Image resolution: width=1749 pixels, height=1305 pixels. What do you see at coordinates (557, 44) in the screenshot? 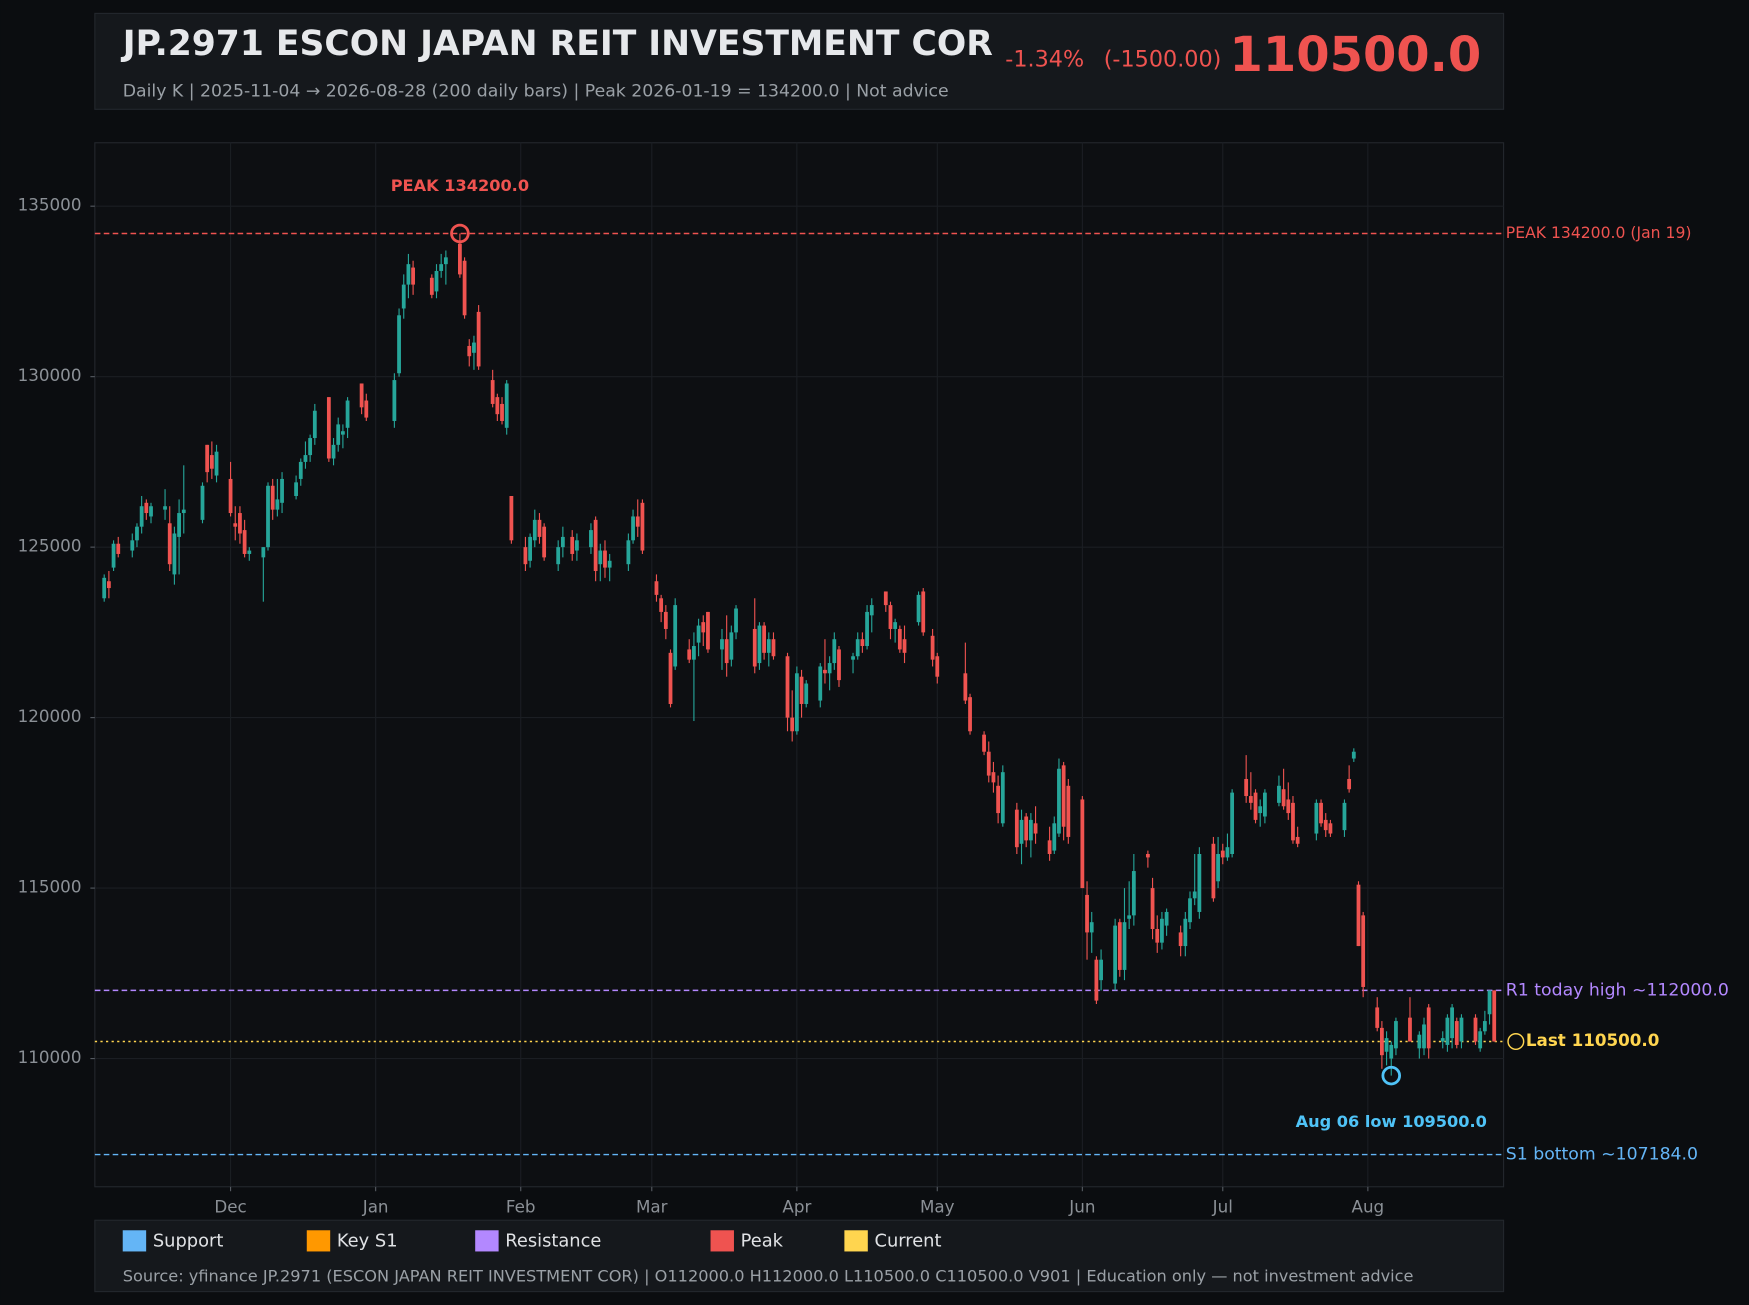
I see `chart-title: JP.2971 ESCON JAPAN REIT INVESTMENT COR` at bounding box center [557, 44].